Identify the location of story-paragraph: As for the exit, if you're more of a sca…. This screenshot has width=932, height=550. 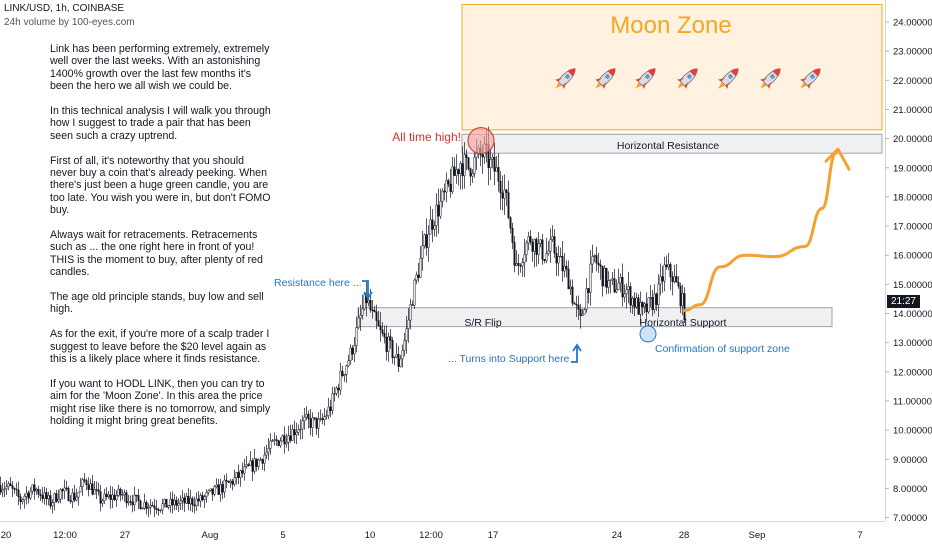
(160, 347).